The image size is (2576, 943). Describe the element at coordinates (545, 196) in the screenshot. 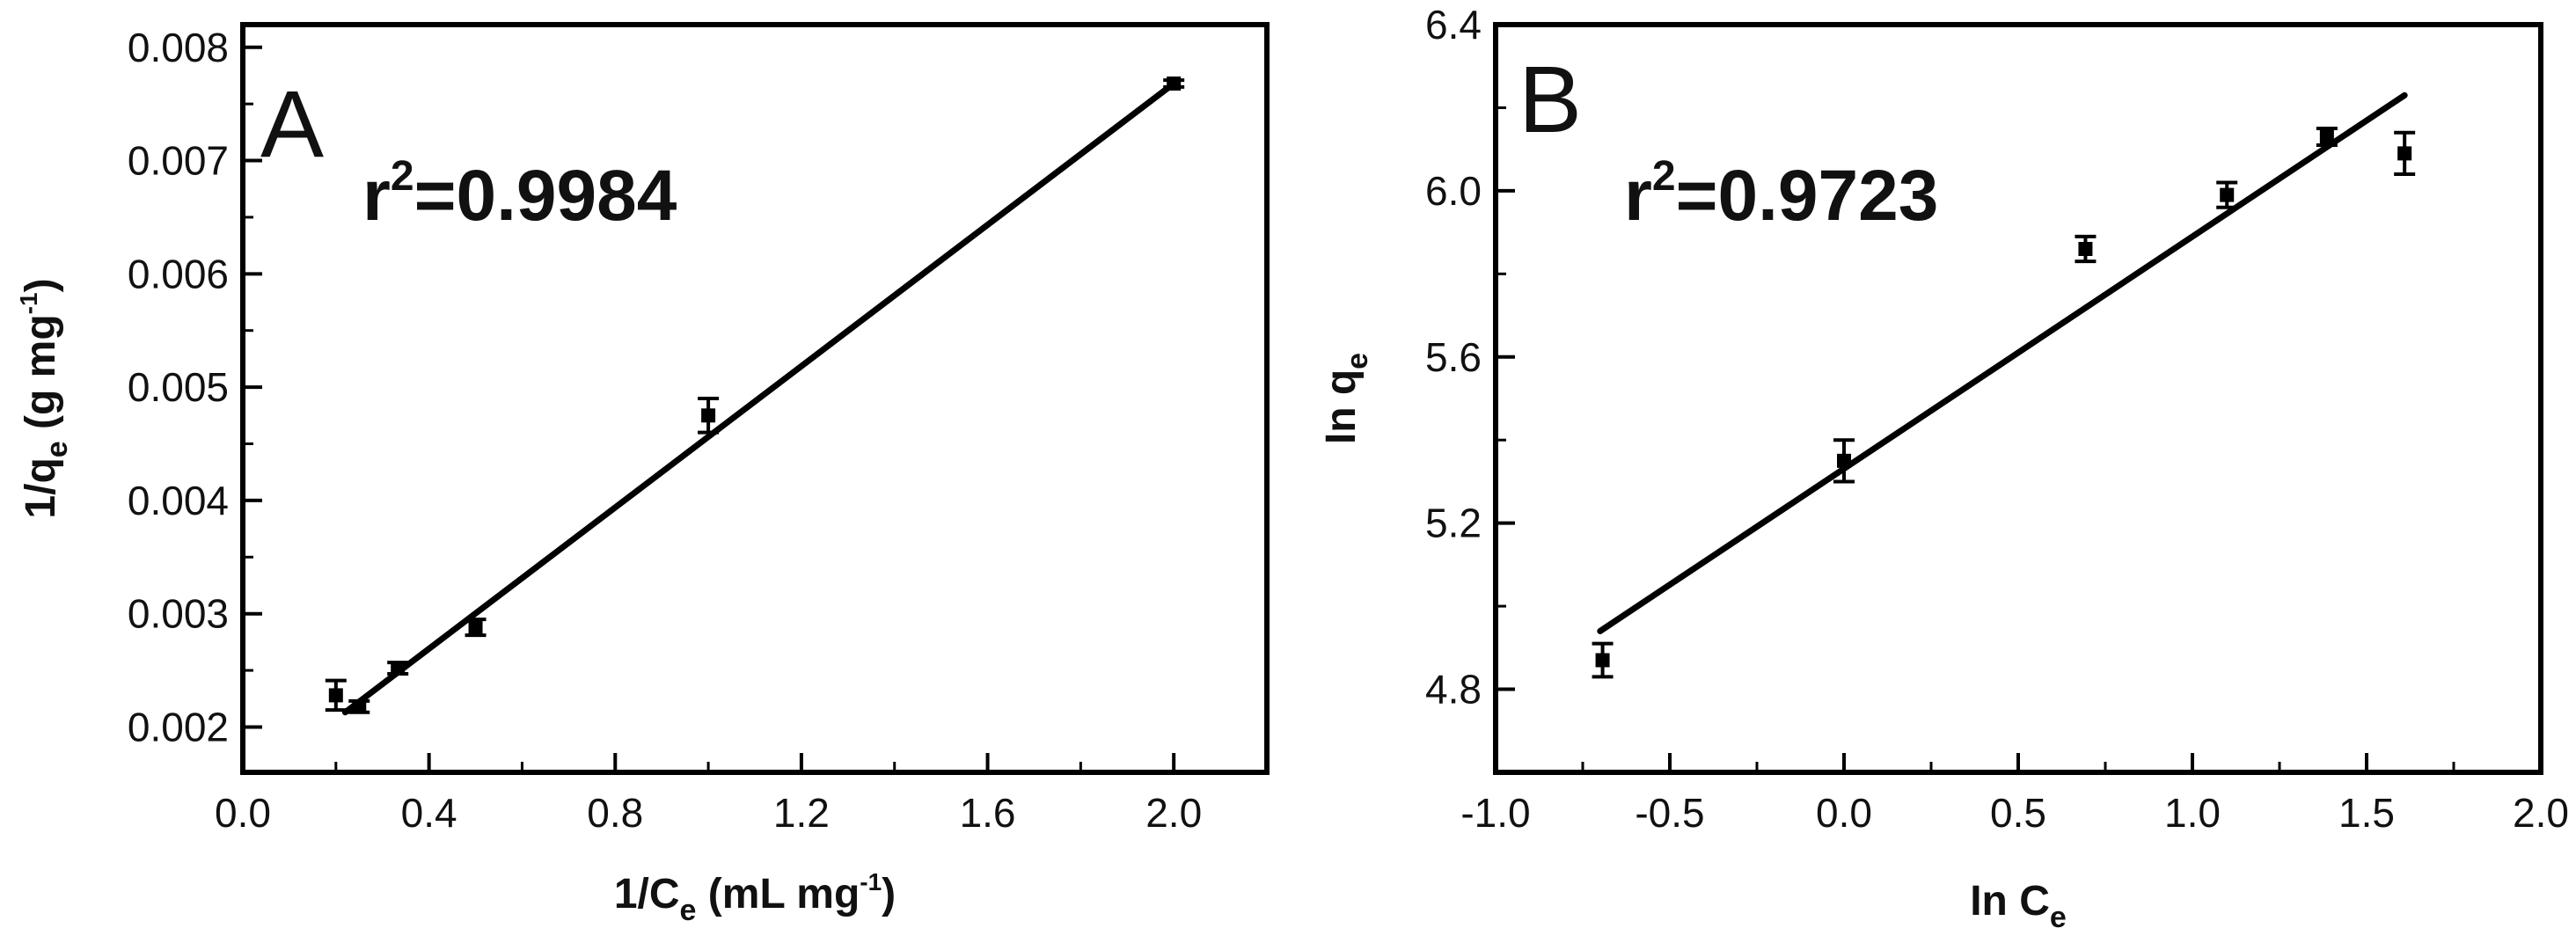

I see `r-squared-value: =0.9984` at that location.